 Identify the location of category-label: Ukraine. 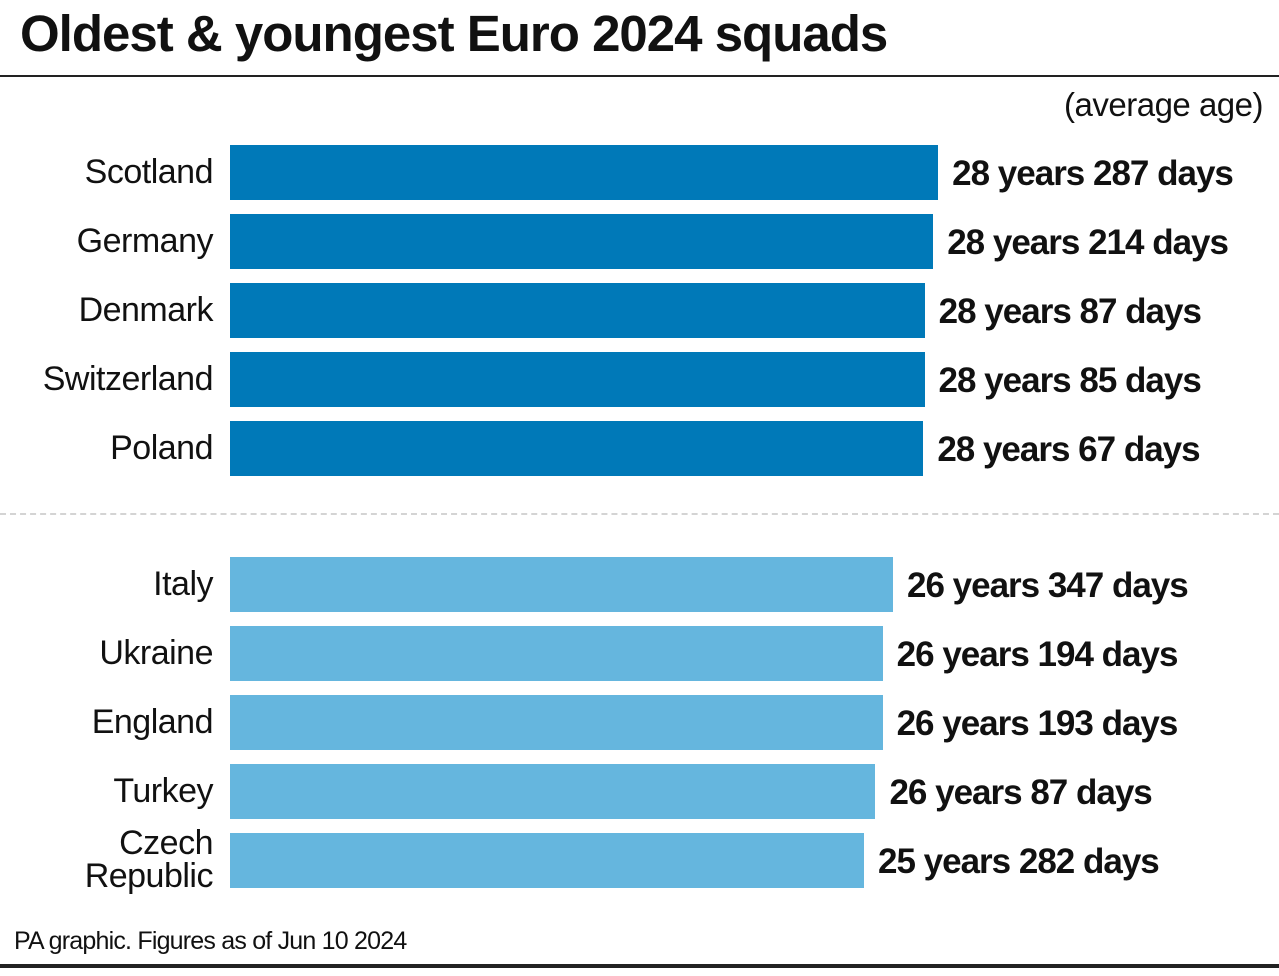
(156, 653).